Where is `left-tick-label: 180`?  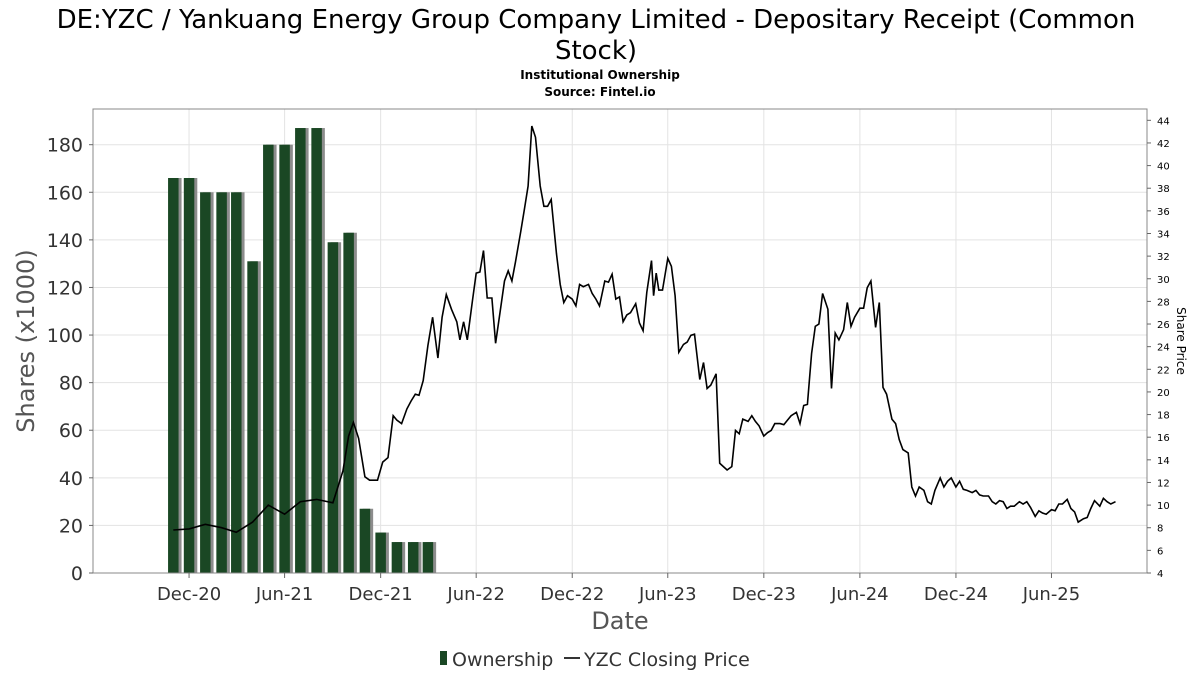 left-tick-label: 180 is located at coordinates (65, 146).